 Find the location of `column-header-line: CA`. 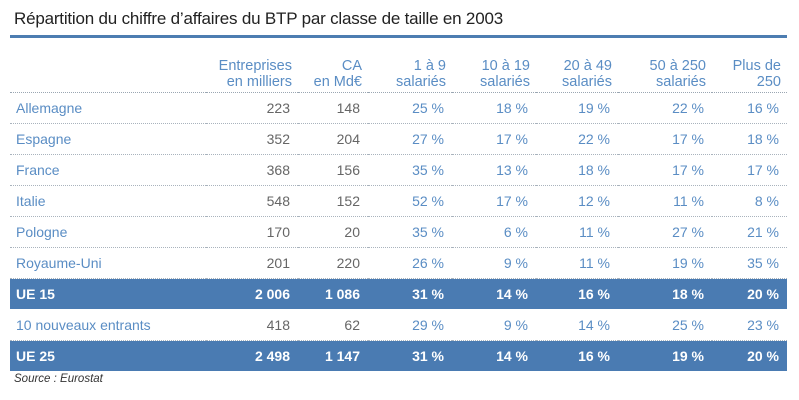

column-header-line: CA is located at coordinates (351, 66).